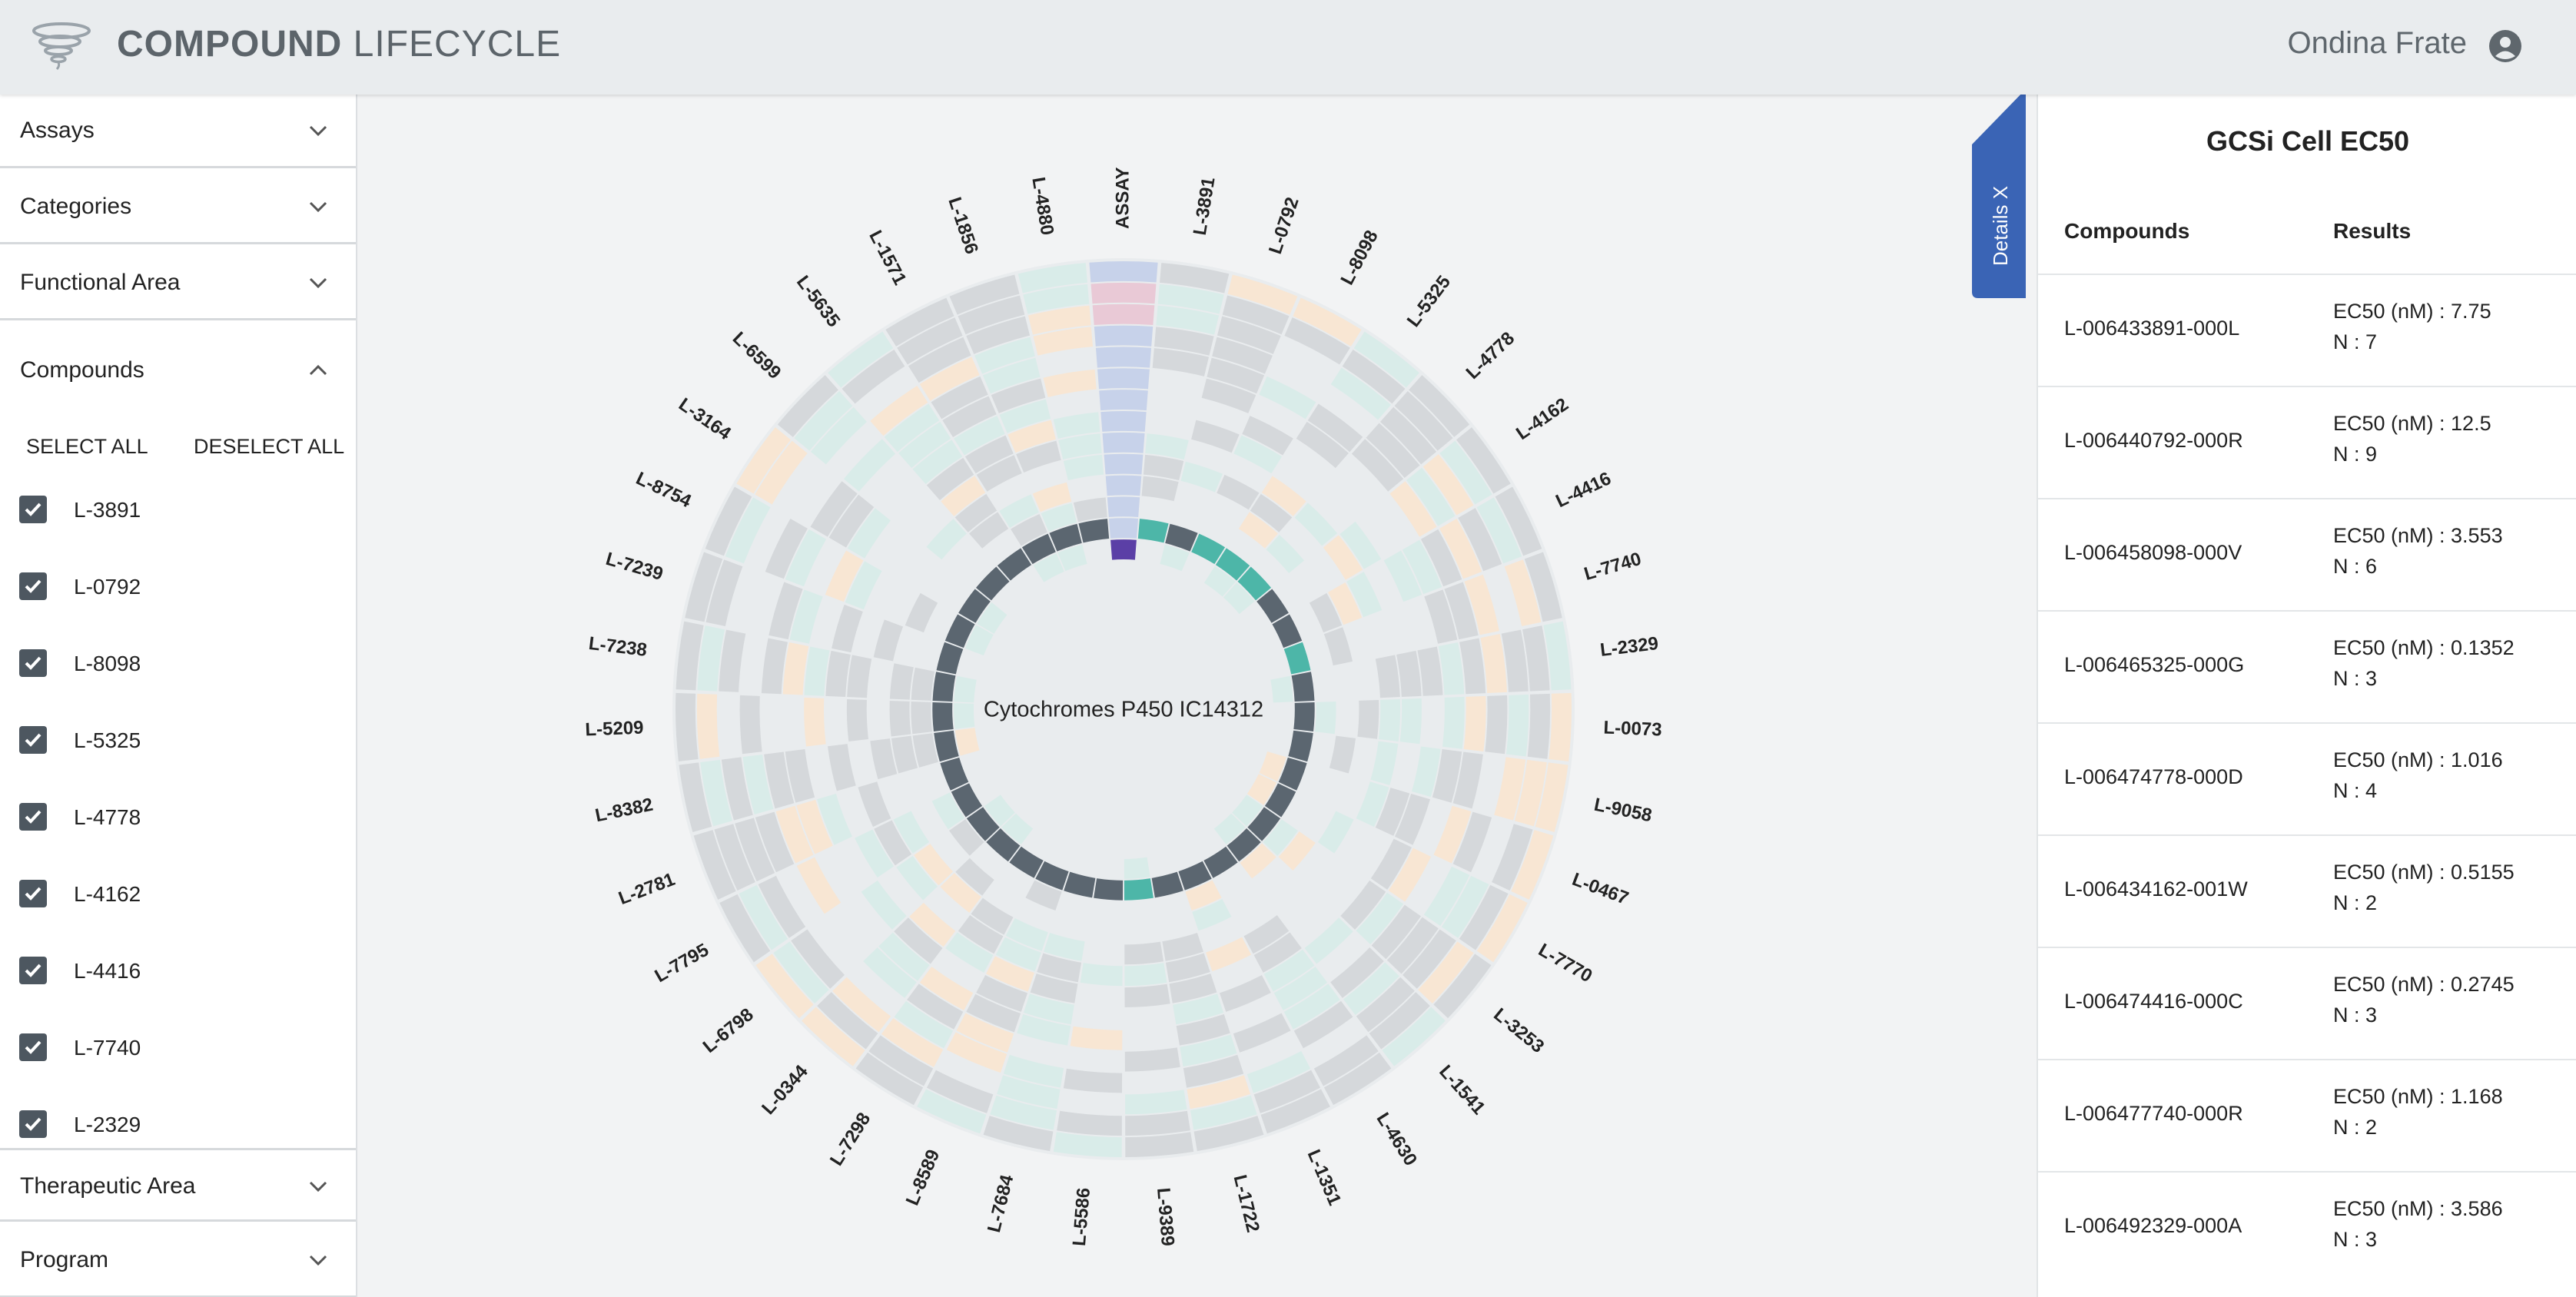 This screenshot has width=2576, height=1297. I want to click on spoke-label: L-2329, so click(1629, 647).